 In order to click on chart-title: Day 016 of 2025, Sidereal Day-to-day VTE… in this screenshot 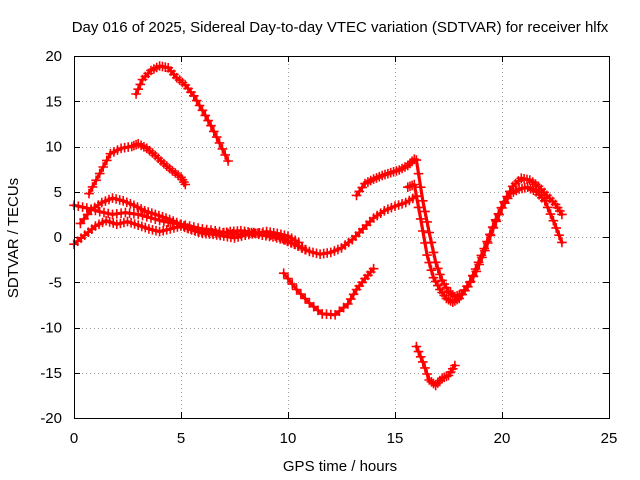, I will do `click(340, 27)`.